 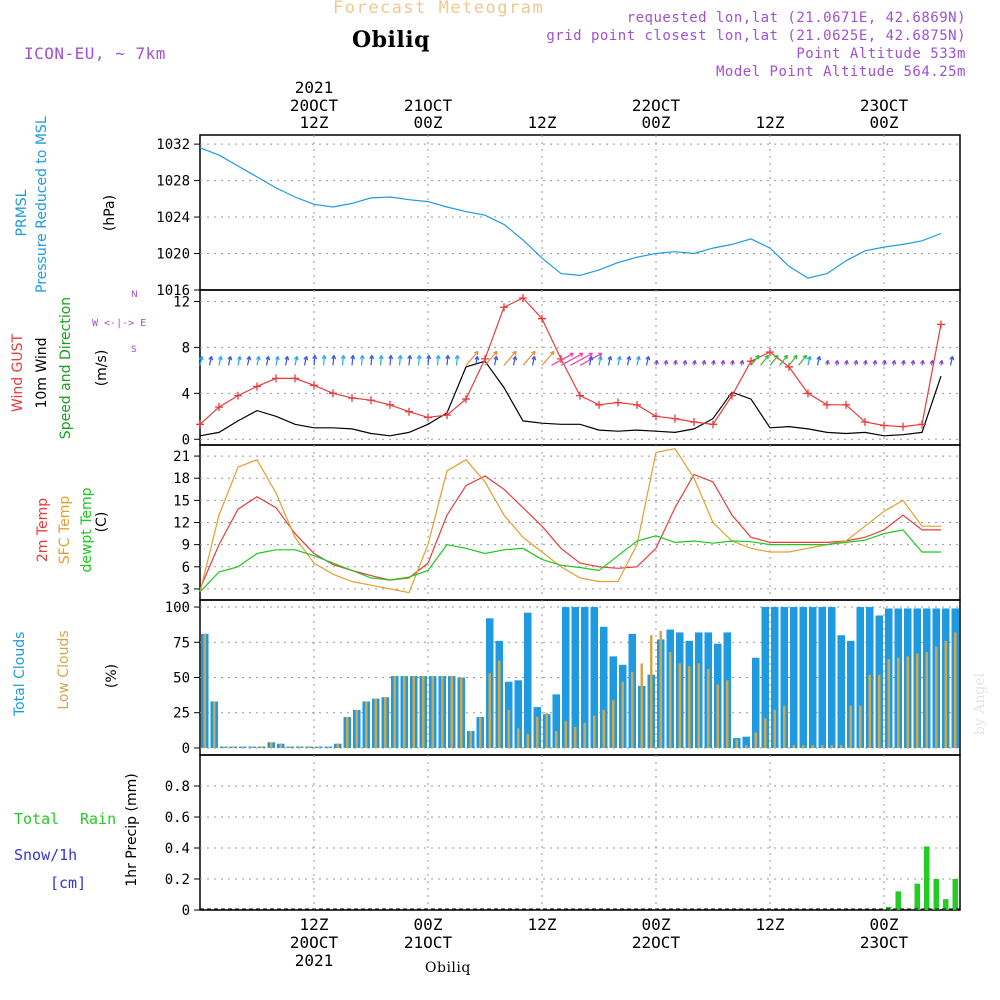 I want to click on temperature-ytick-label: 3, so click(x=186, y=590).